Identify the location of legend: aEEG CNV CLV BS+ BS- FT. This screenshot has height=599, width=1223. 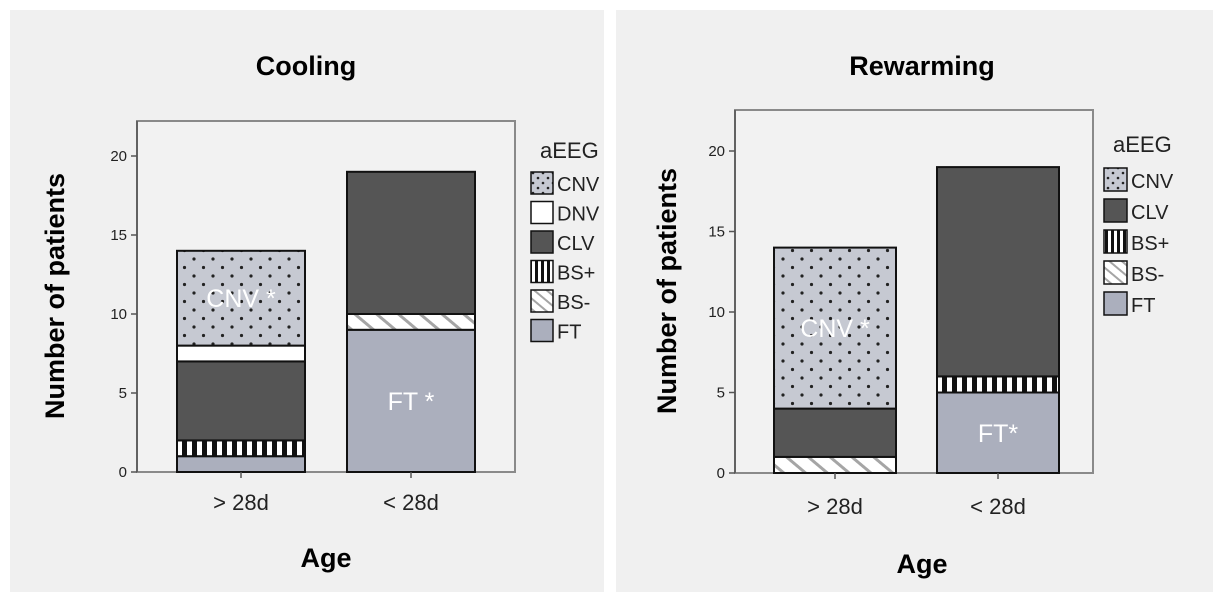
(1138, 224).